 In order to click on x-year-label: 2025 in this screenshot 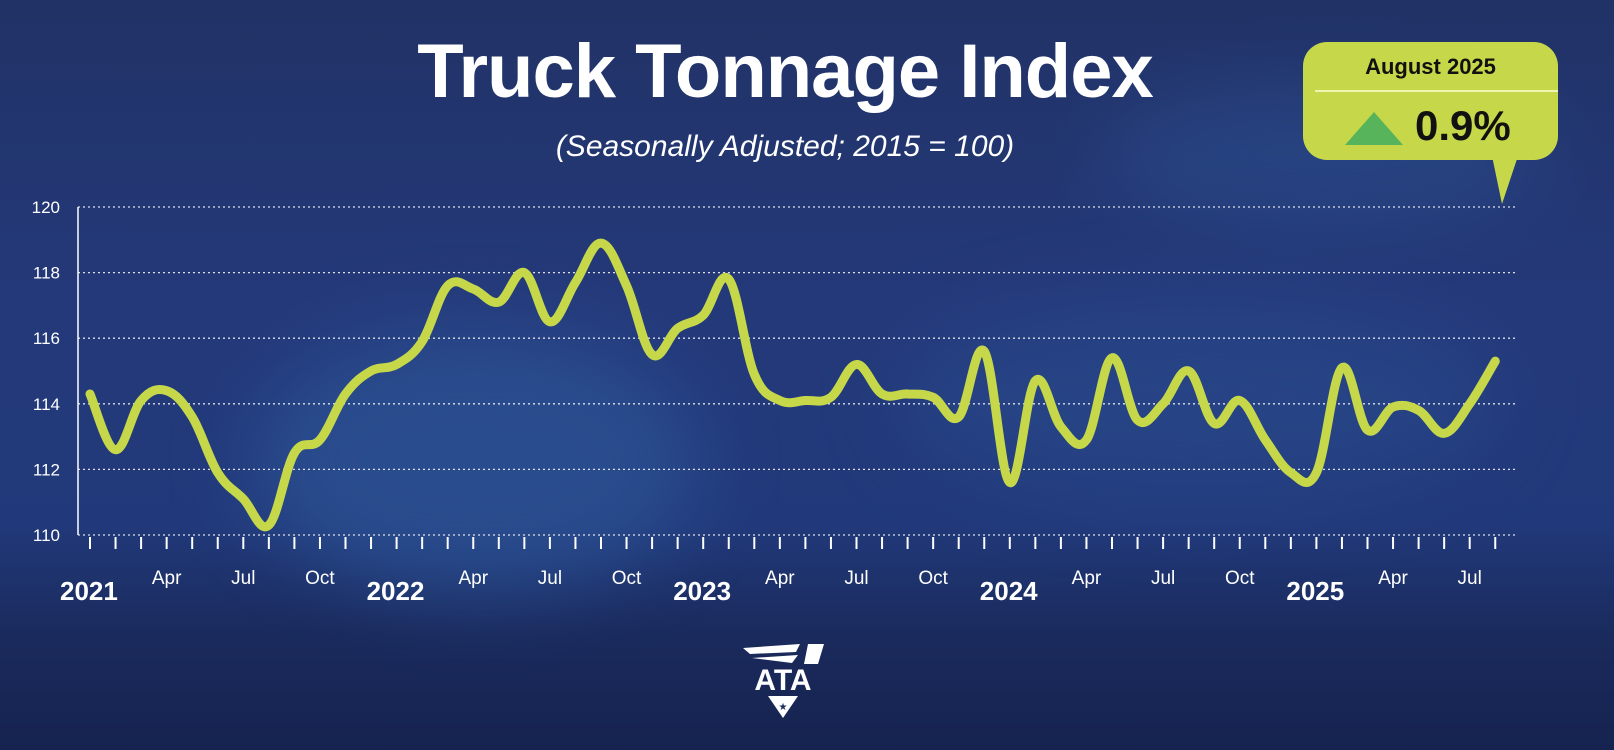, I will do `click(1315, 591)`.